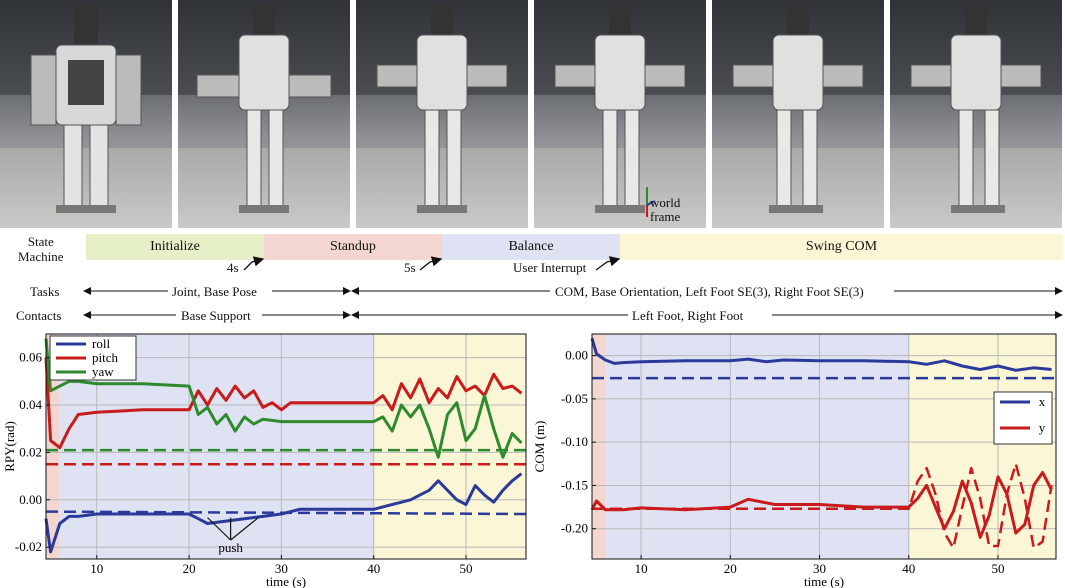 This screenshot has height=588, width=1065. Describe the element at coordinates (410, 267) in the screenshot. I see `transition-5s: 5s` at that location.